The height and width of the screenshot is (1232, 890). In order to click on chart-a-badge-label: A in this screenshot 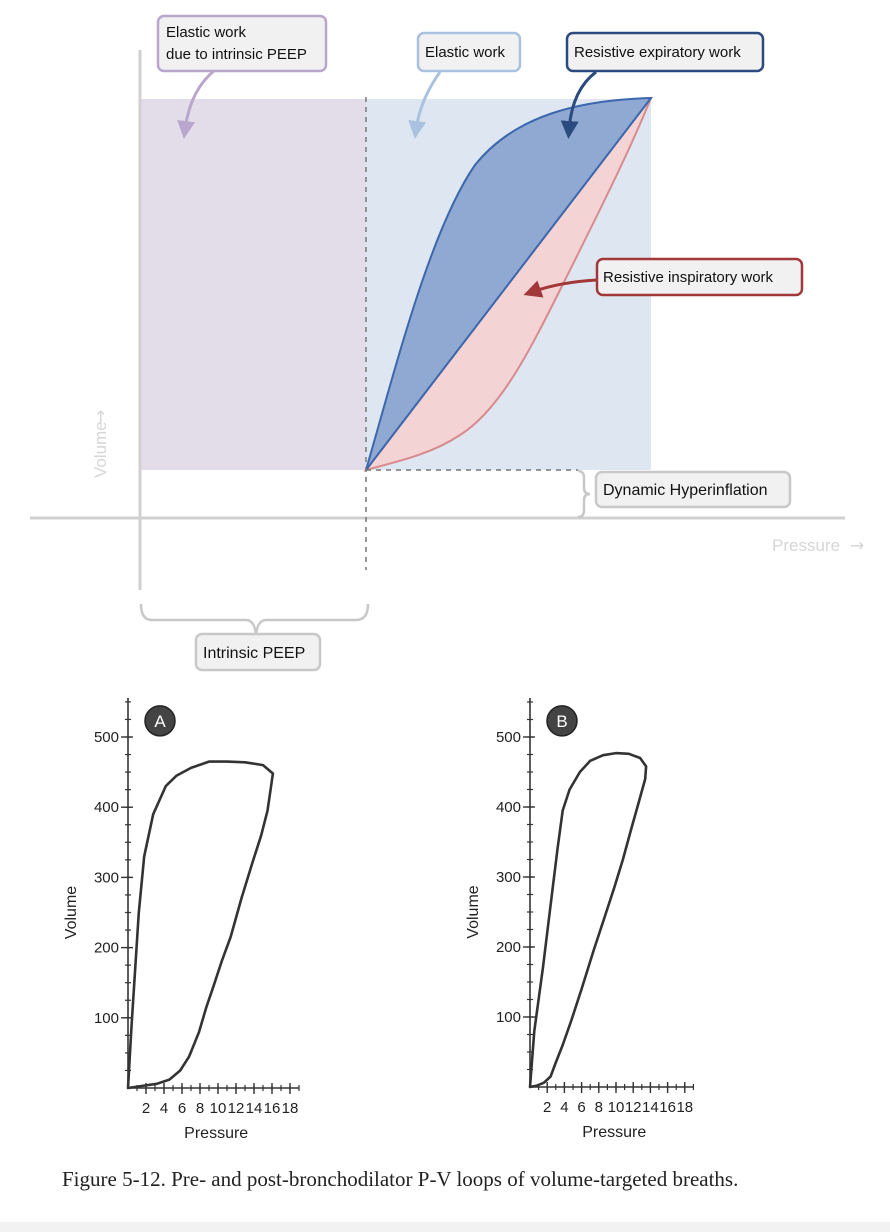, I will do `click(160, 721)`.